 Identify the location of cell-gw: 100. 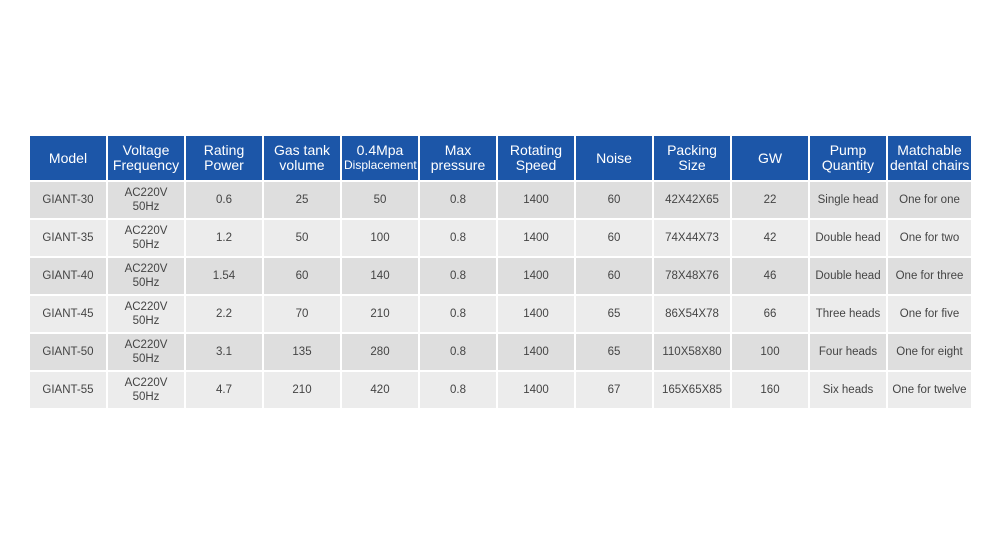
(770, 352).